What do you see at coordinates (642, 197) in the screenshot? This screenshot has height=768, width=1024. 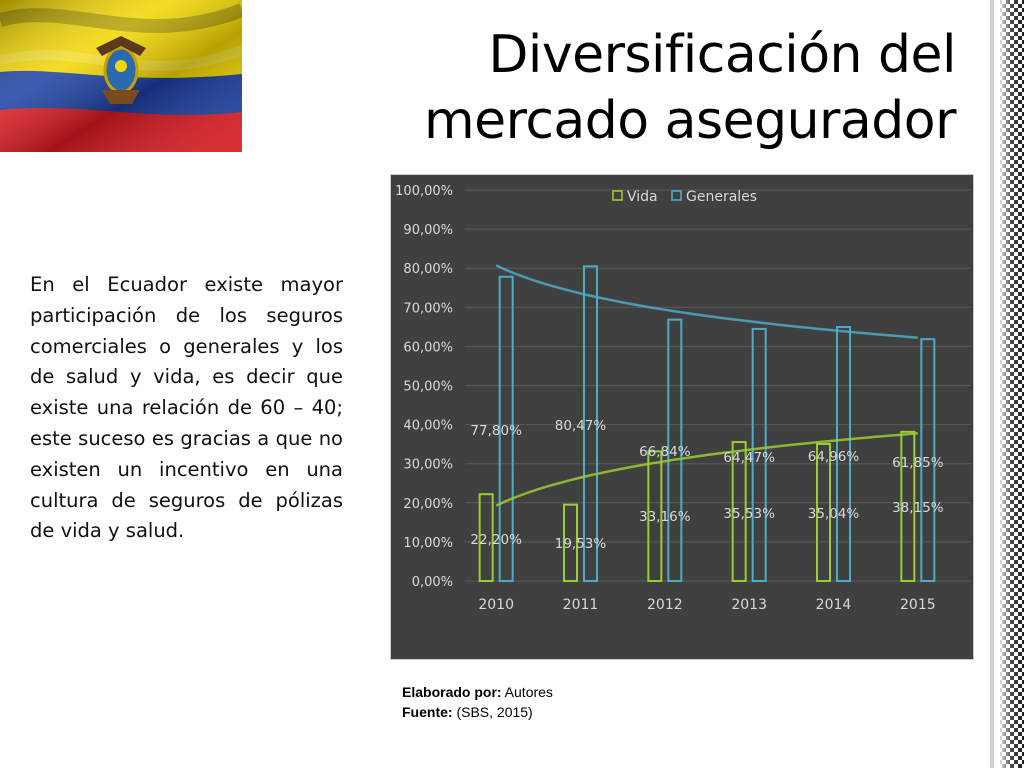 I see `legend-label-vida: Vida` at bounding box center [642, 197].